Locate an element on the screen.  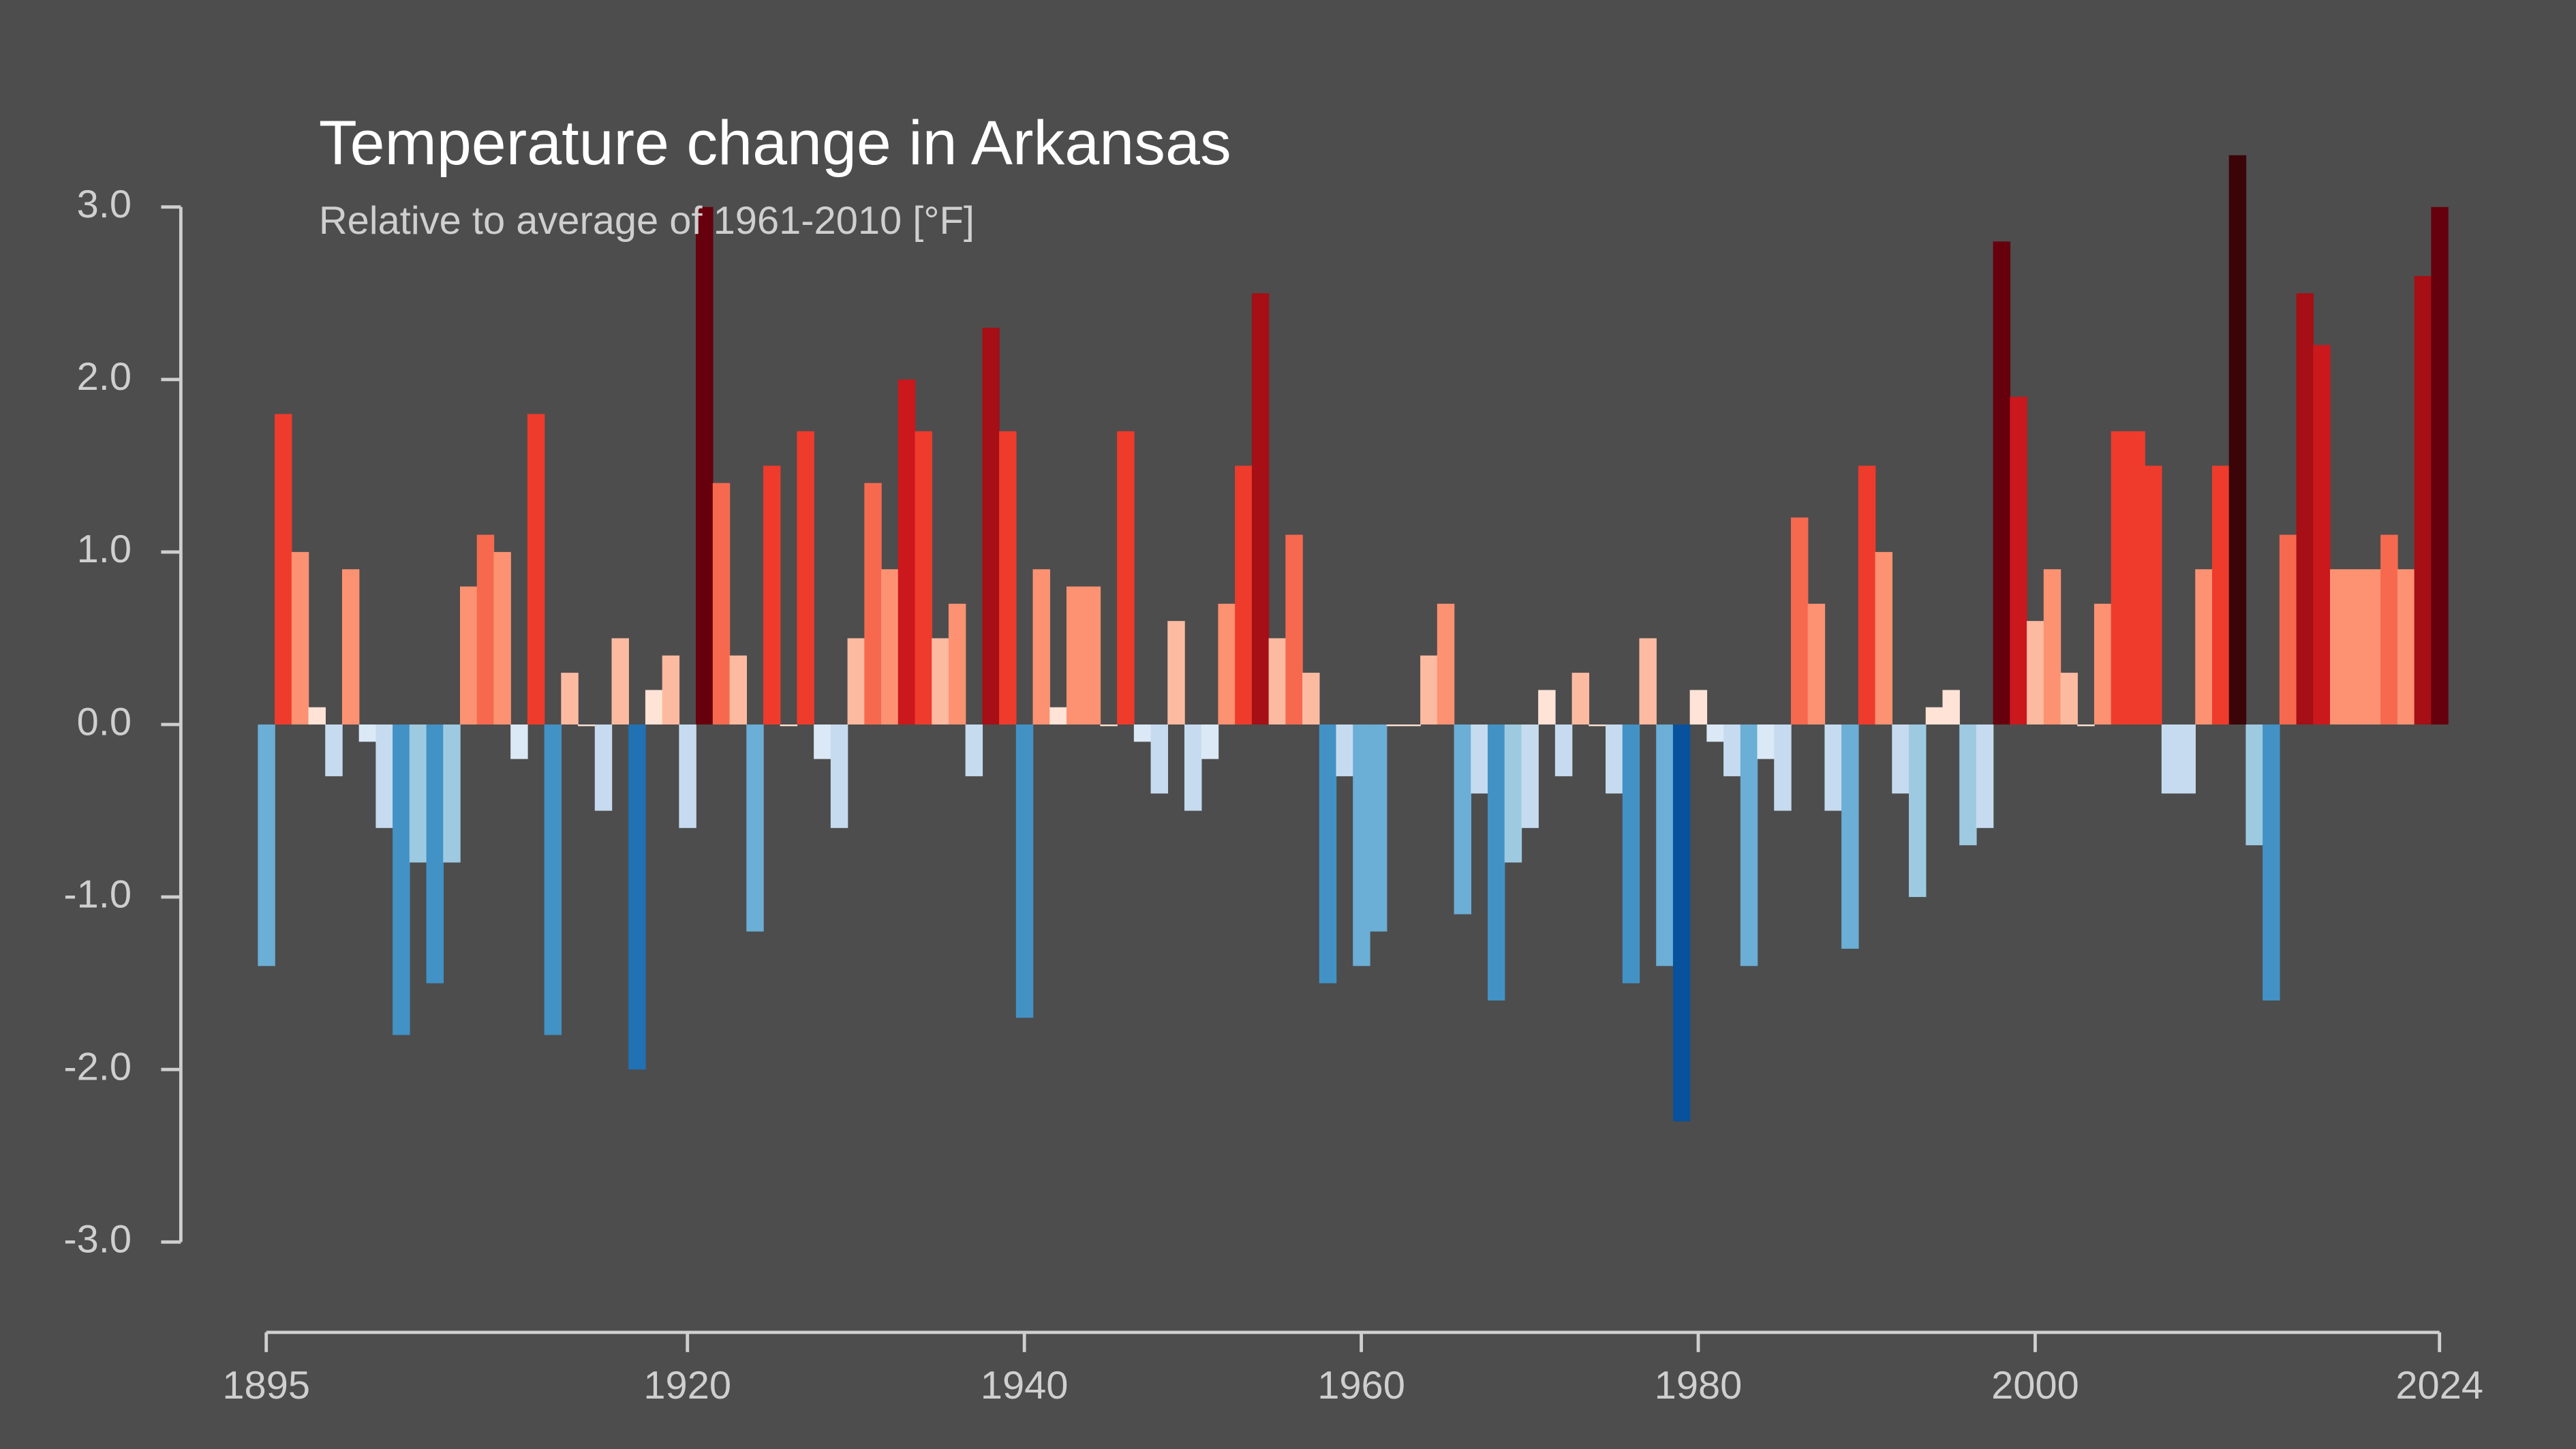
y-tick-label: -3.0 is located at coordinates (98, 1240).